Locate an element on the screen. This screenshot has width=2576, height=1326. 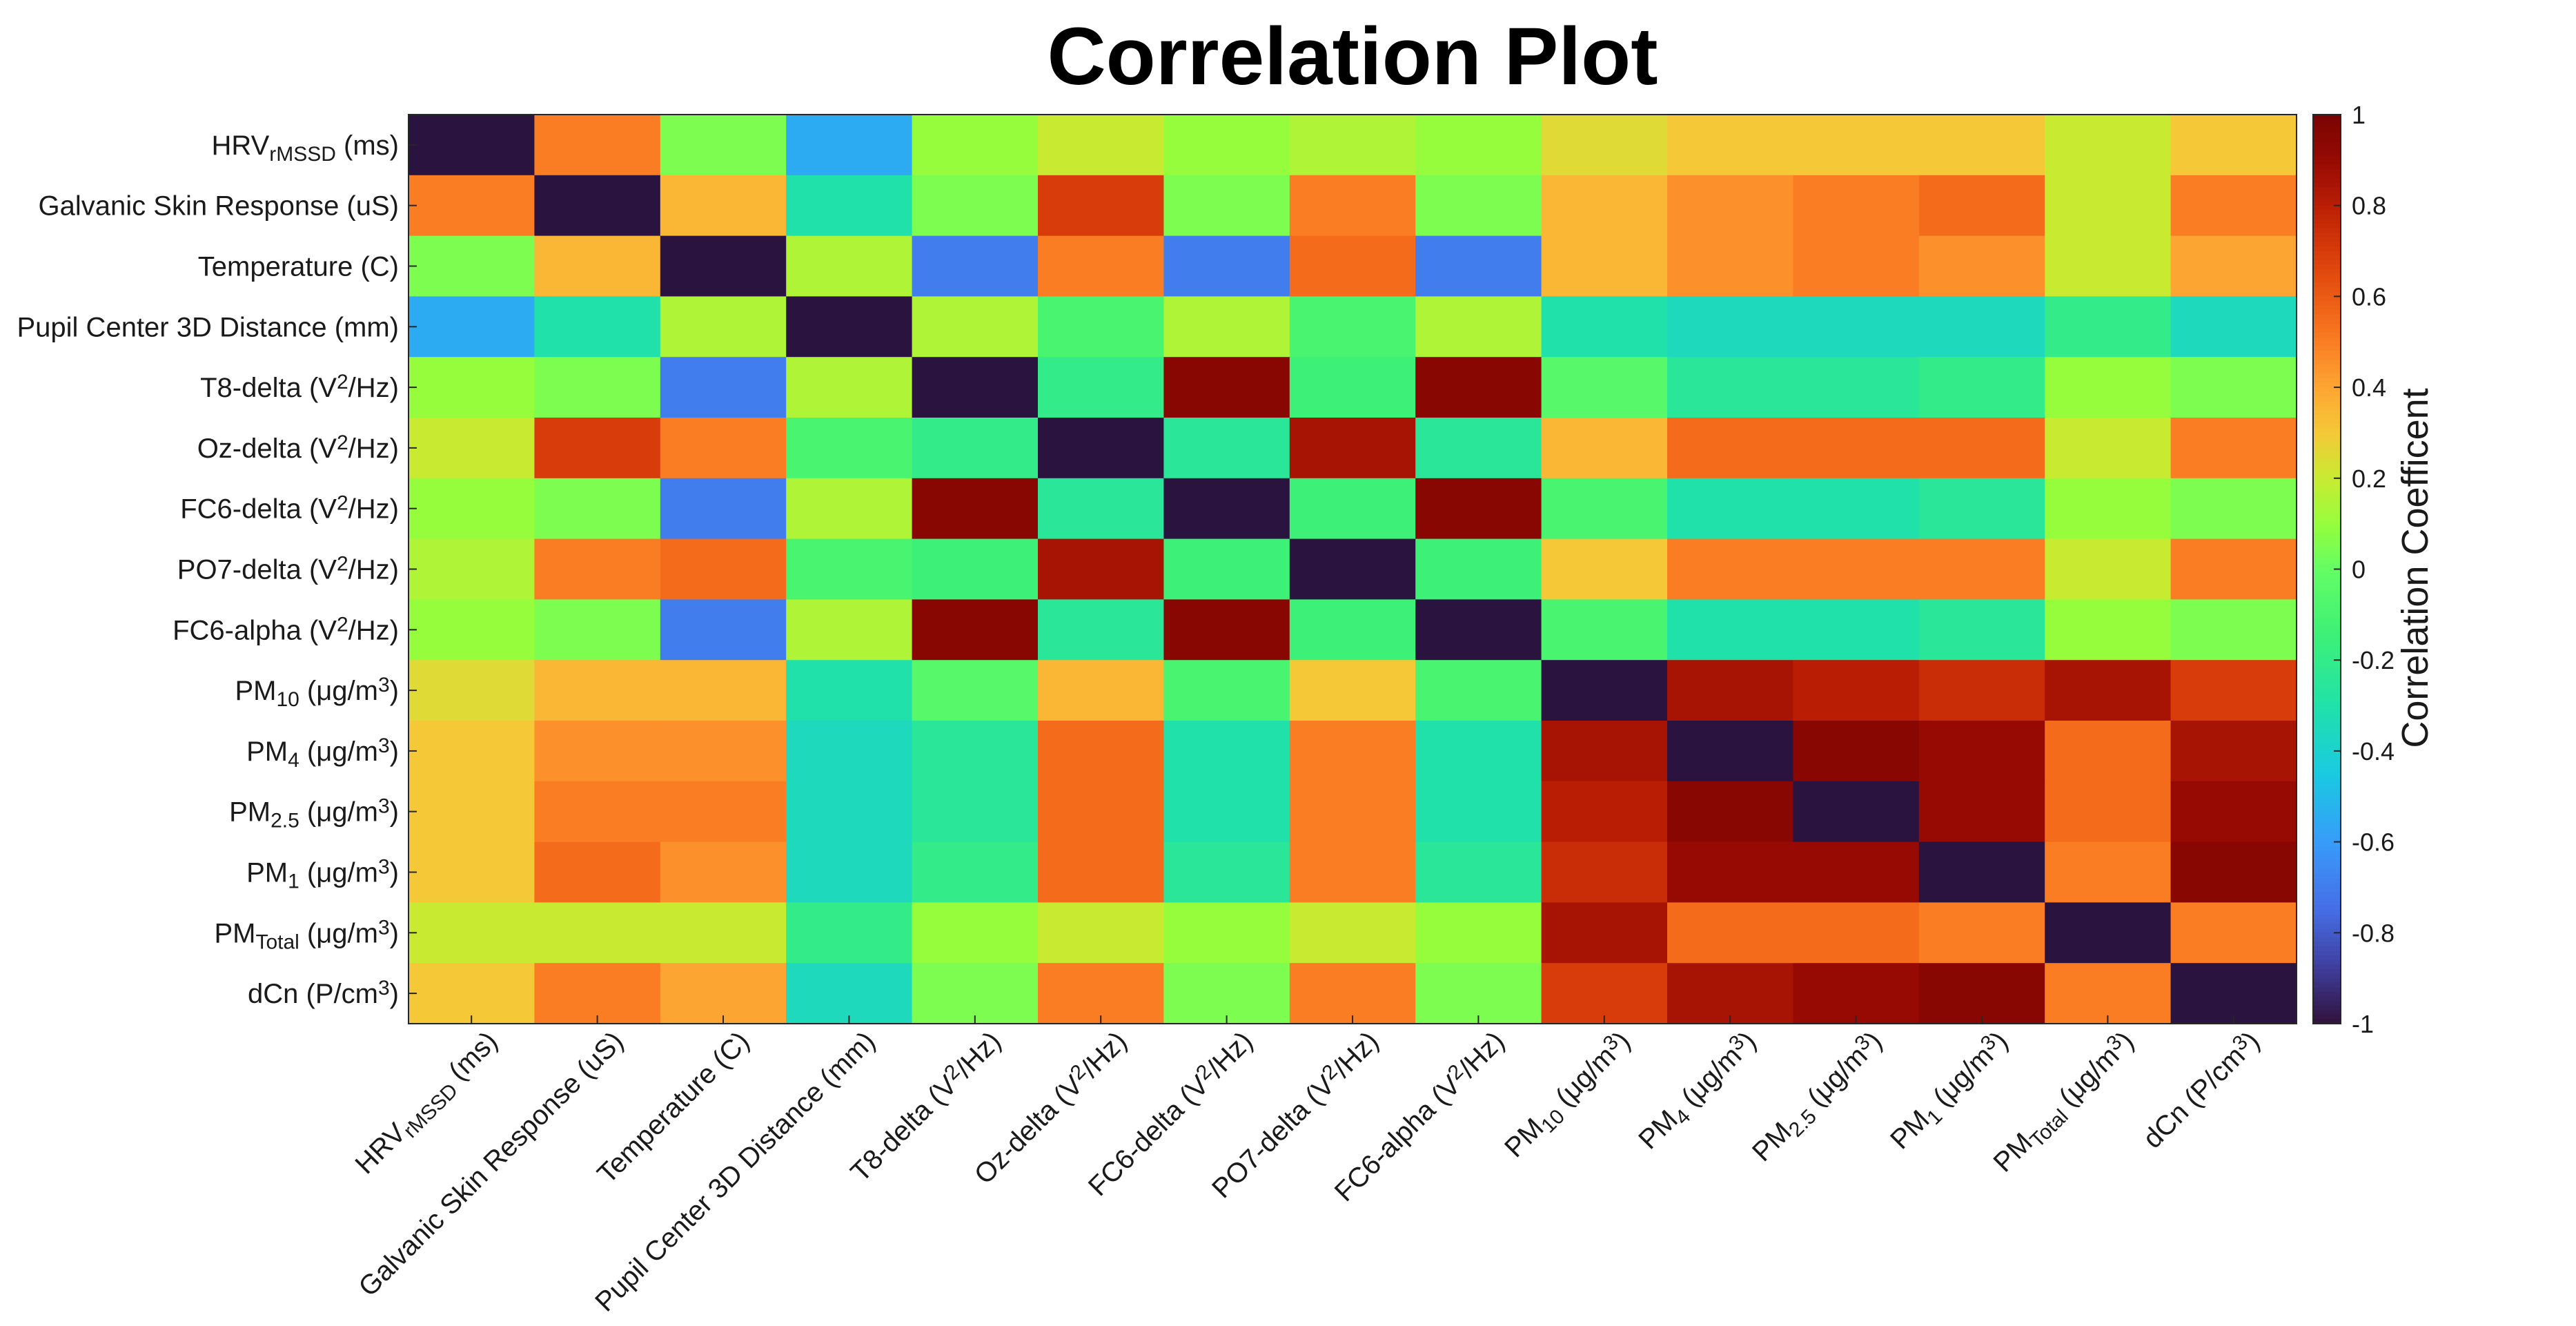
y-tick-label: dCn (P/cm3) is located at coordinates (323, 993).